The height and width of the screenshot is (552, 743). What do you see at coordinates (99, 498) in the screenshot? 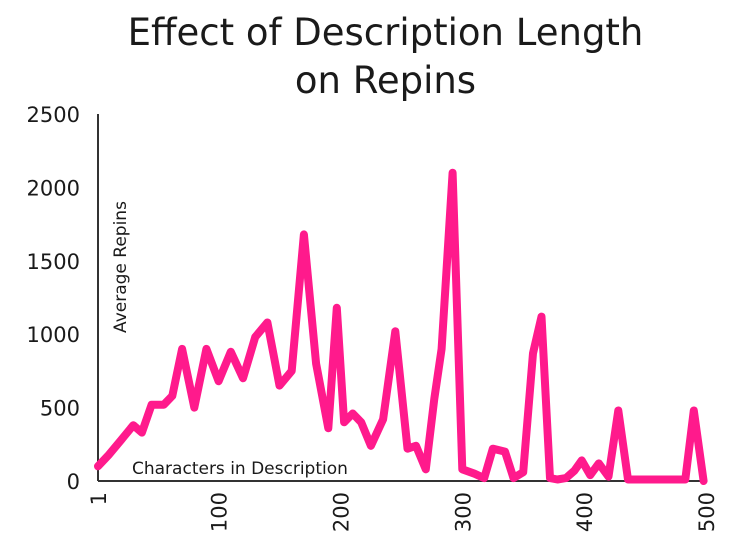
I see `x-tick-label: 1` at bounding box center [99, 498].